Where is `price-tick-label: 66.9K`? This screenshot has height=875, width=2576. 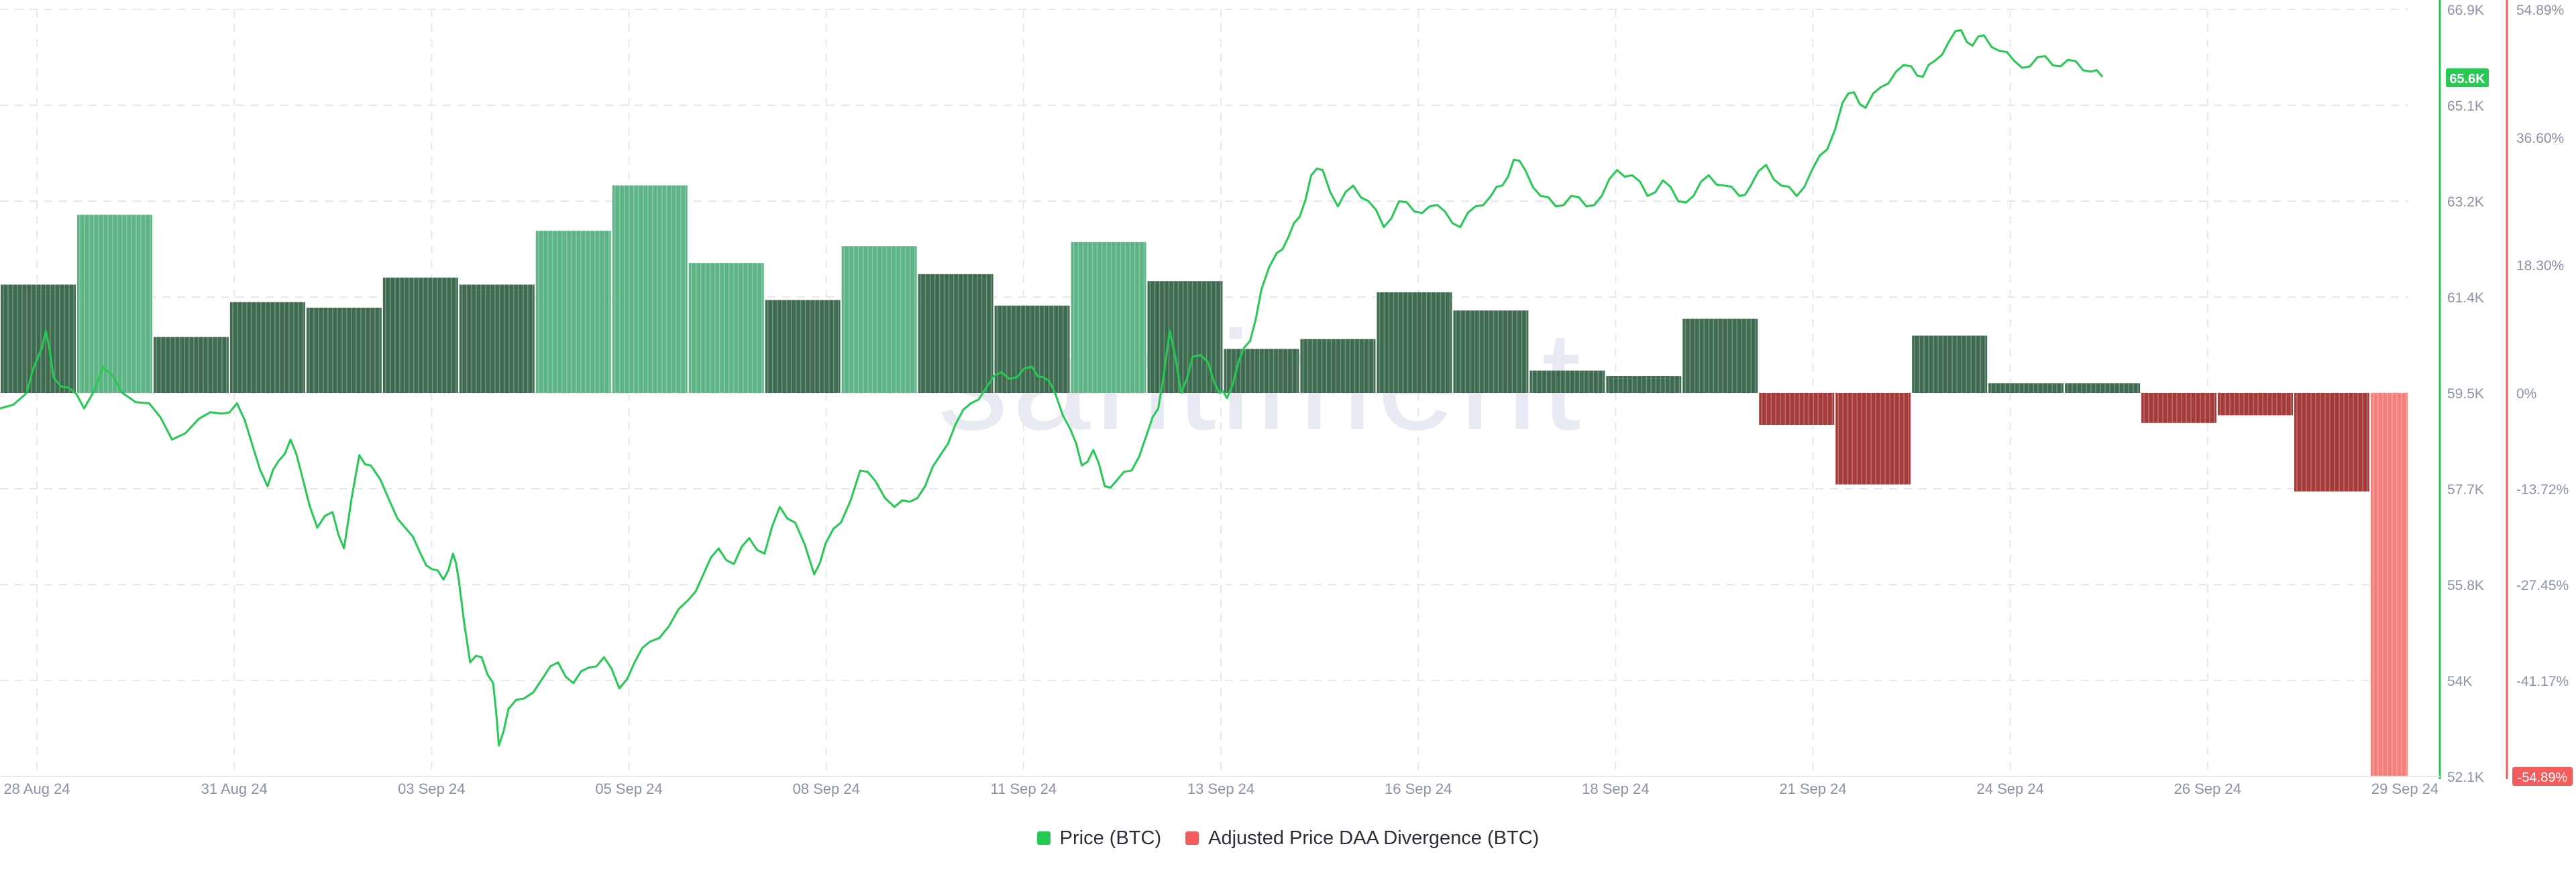
price-tick-label: 66.9K is located at coordinates (2465, 10).